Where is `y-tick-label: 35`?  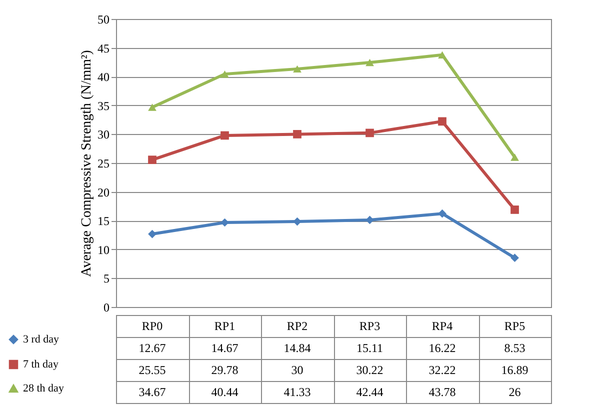
y-tick-label: 35 is located at coordinates (104, 105).